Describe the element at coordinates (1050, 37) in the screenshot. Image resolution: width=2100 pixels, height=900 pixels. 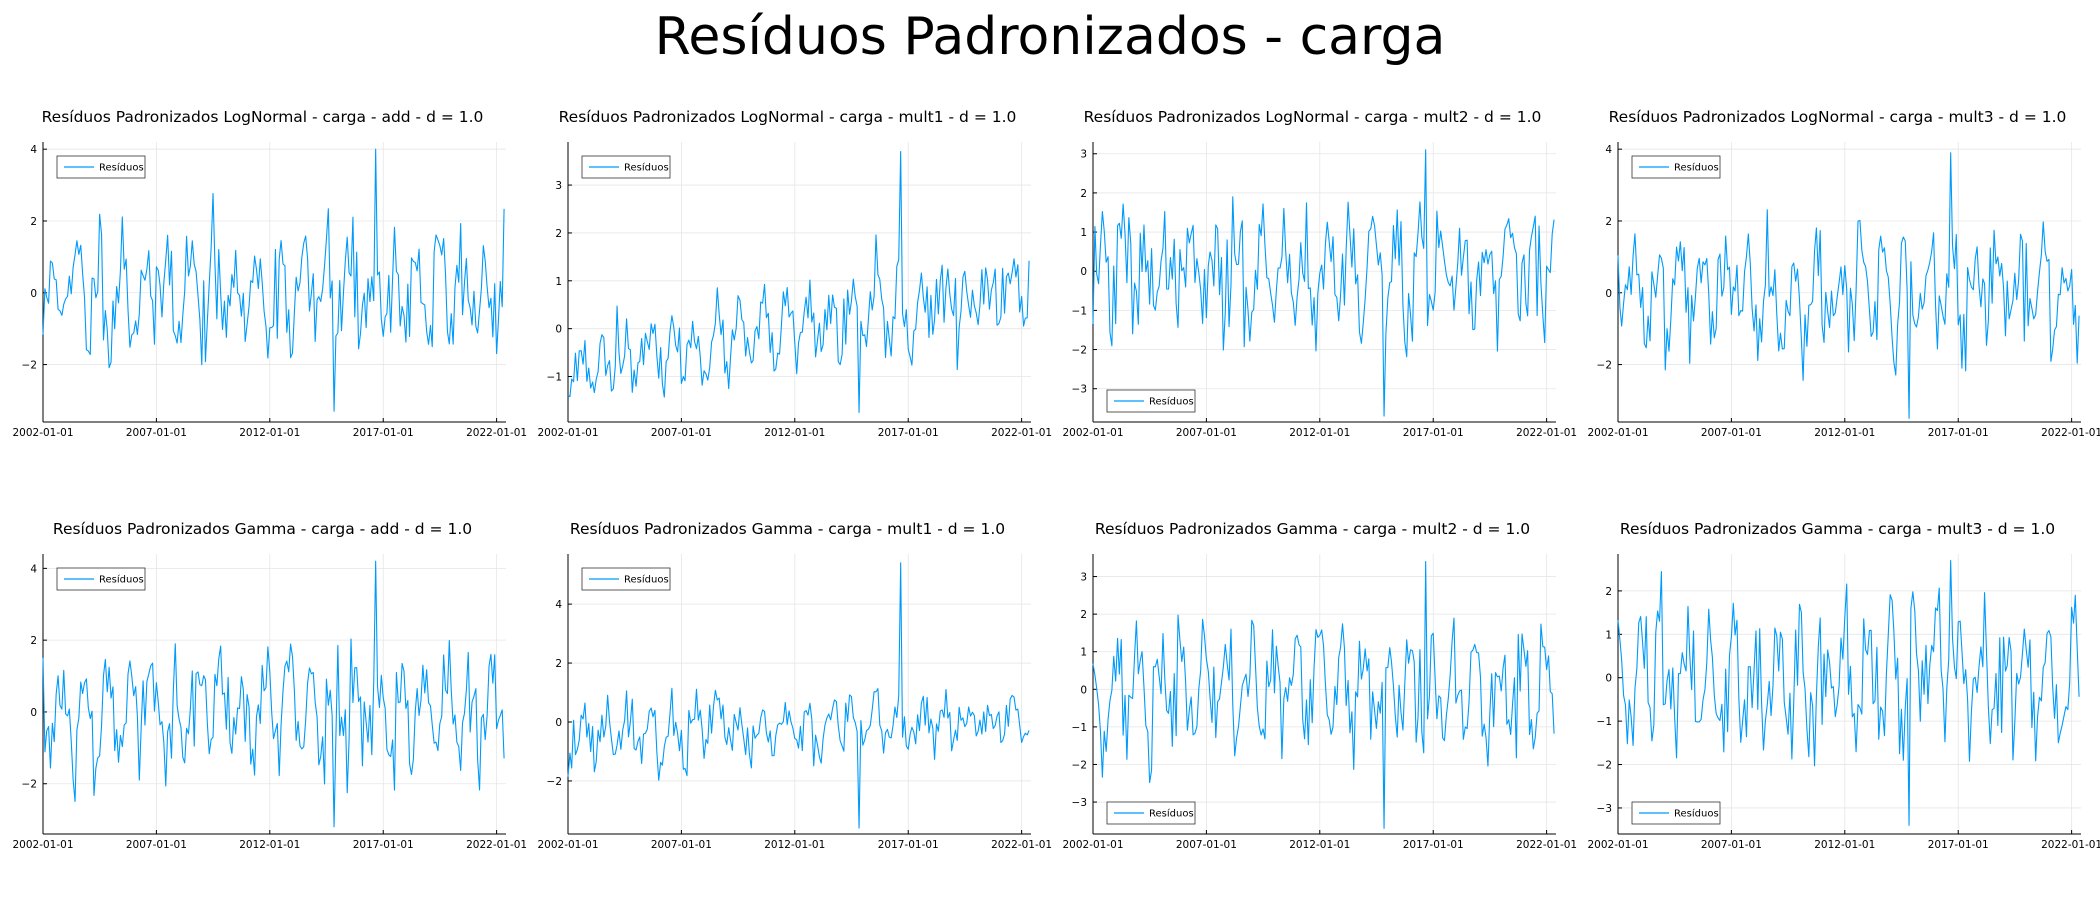
I see `figure-title: Resíduos Padronizados - carga` at that location.